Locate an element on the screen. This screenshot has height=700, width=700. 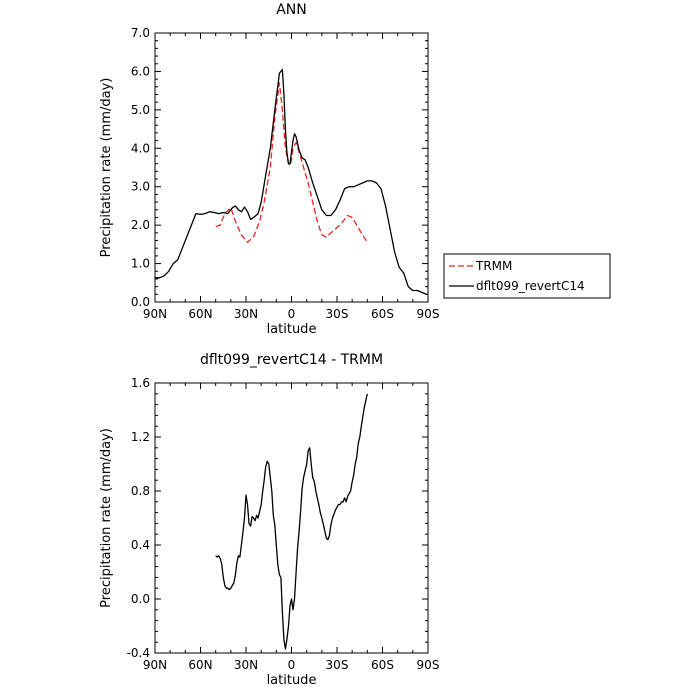
legend-label-0: TRMM is located at coordinates (493, 266).